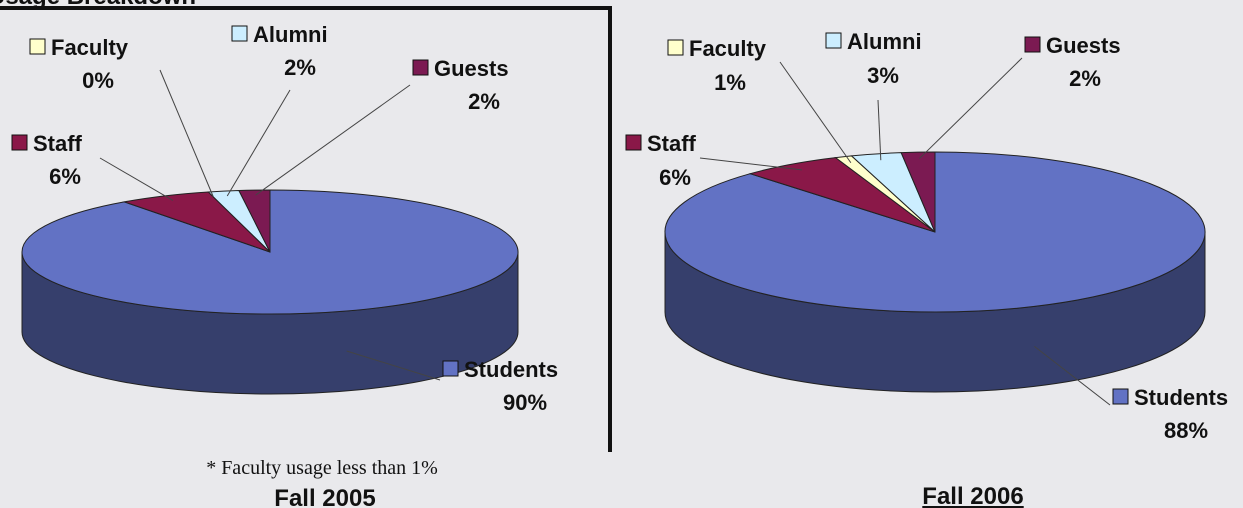 The height and width of the screenshot is (508, 1243). I want to click on page-title: Usage Breakdown, so click(98, 5).